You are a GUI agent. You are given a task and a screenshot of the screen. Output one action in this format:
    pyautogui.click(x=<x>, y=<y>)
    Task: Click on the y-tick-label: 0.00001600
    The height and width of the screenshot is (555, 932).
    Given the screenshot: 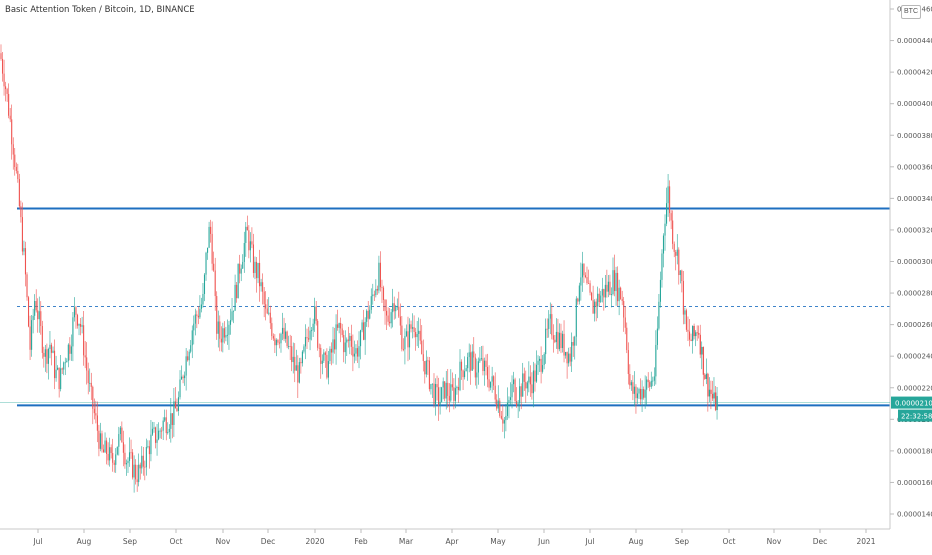 What is the action you would take?
    pyautogui.click(x=914, y=483)
    